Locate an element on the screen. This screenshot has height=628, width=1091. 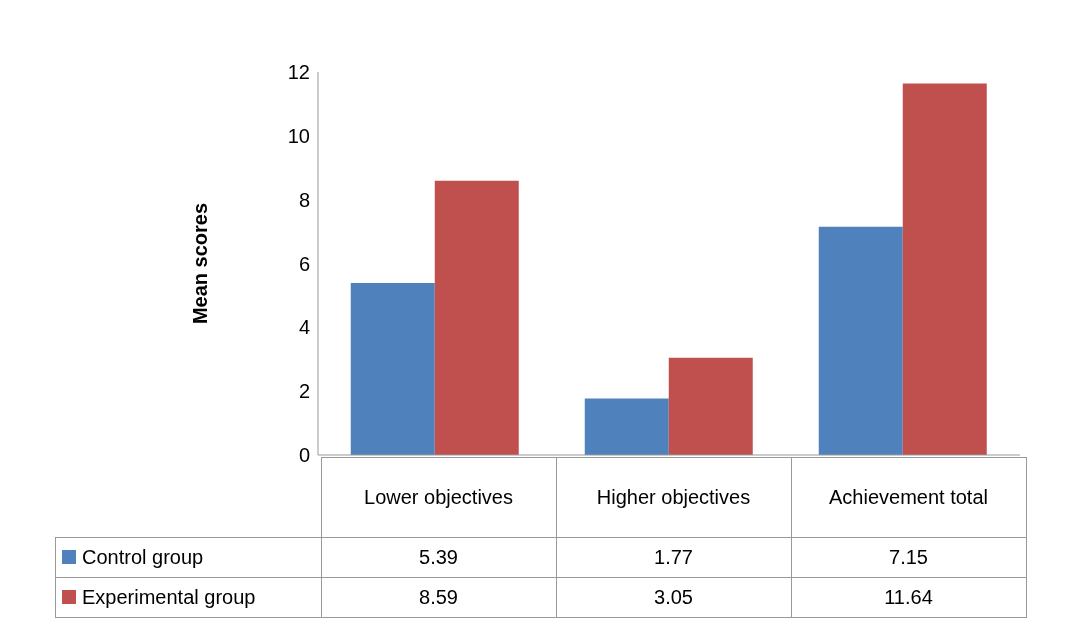
y-axis-title: Mean scores is located at coordinates (200, 263).